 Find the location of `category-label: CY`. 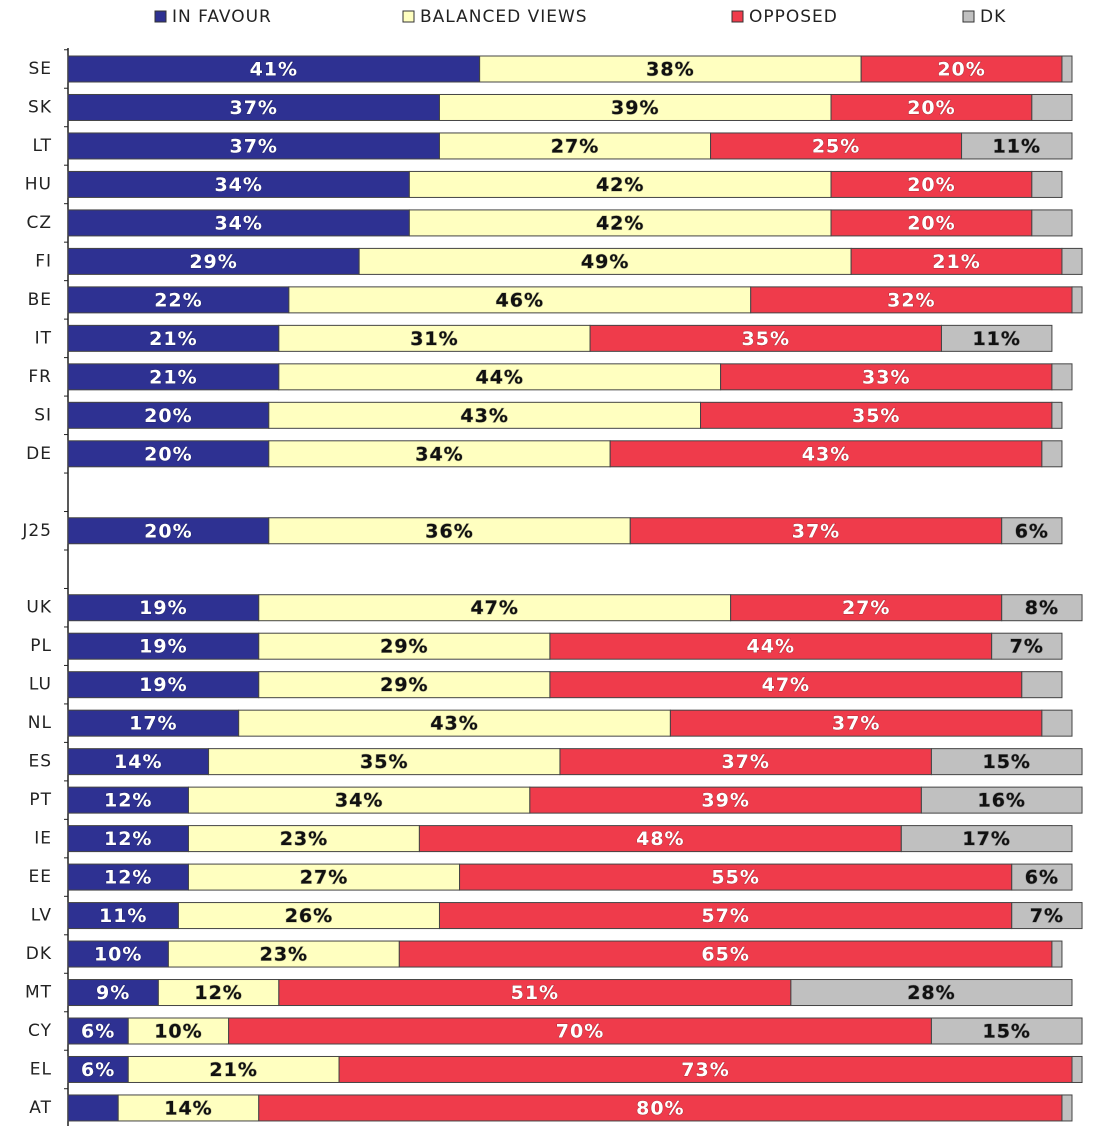

category-label: CY is located at coordinates (40, 1031).